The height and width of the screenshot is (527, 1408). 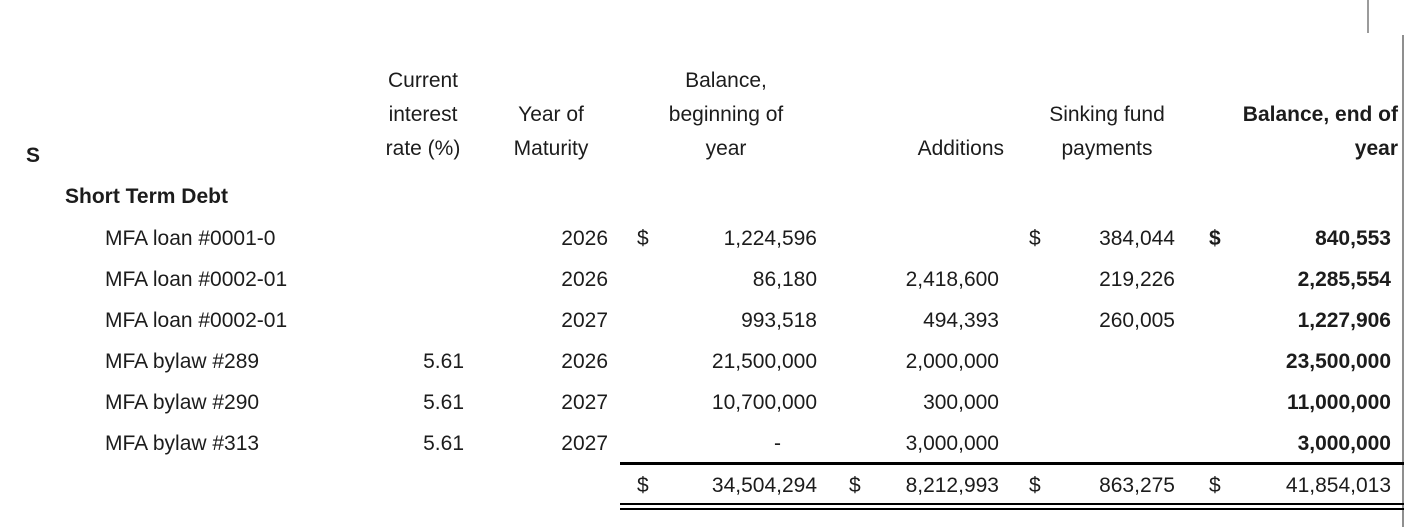 I want to click on total-balance-beginning: $ 34,504,294, so click(x=726, y=486).